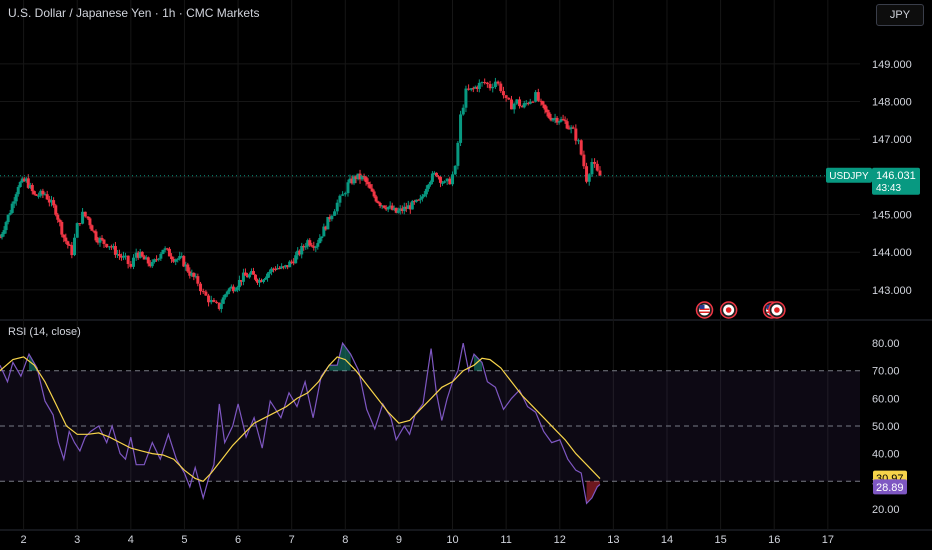 This screenshot has height=550, width=932. Describe the element at coordinates (892, 103) in the screenshot. I see `price-tick-label: 148.000` at that location.